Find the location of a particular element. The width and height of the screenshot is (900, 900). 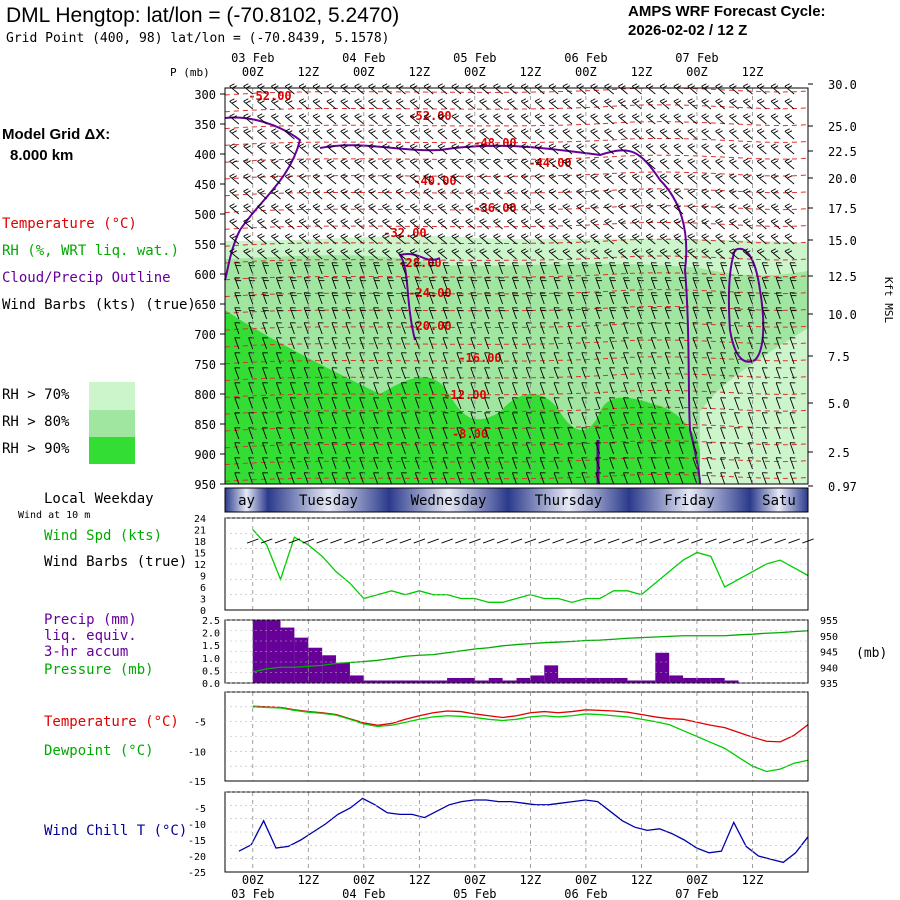

time-tick-top: 12Z is located at coordinates (308, 72).